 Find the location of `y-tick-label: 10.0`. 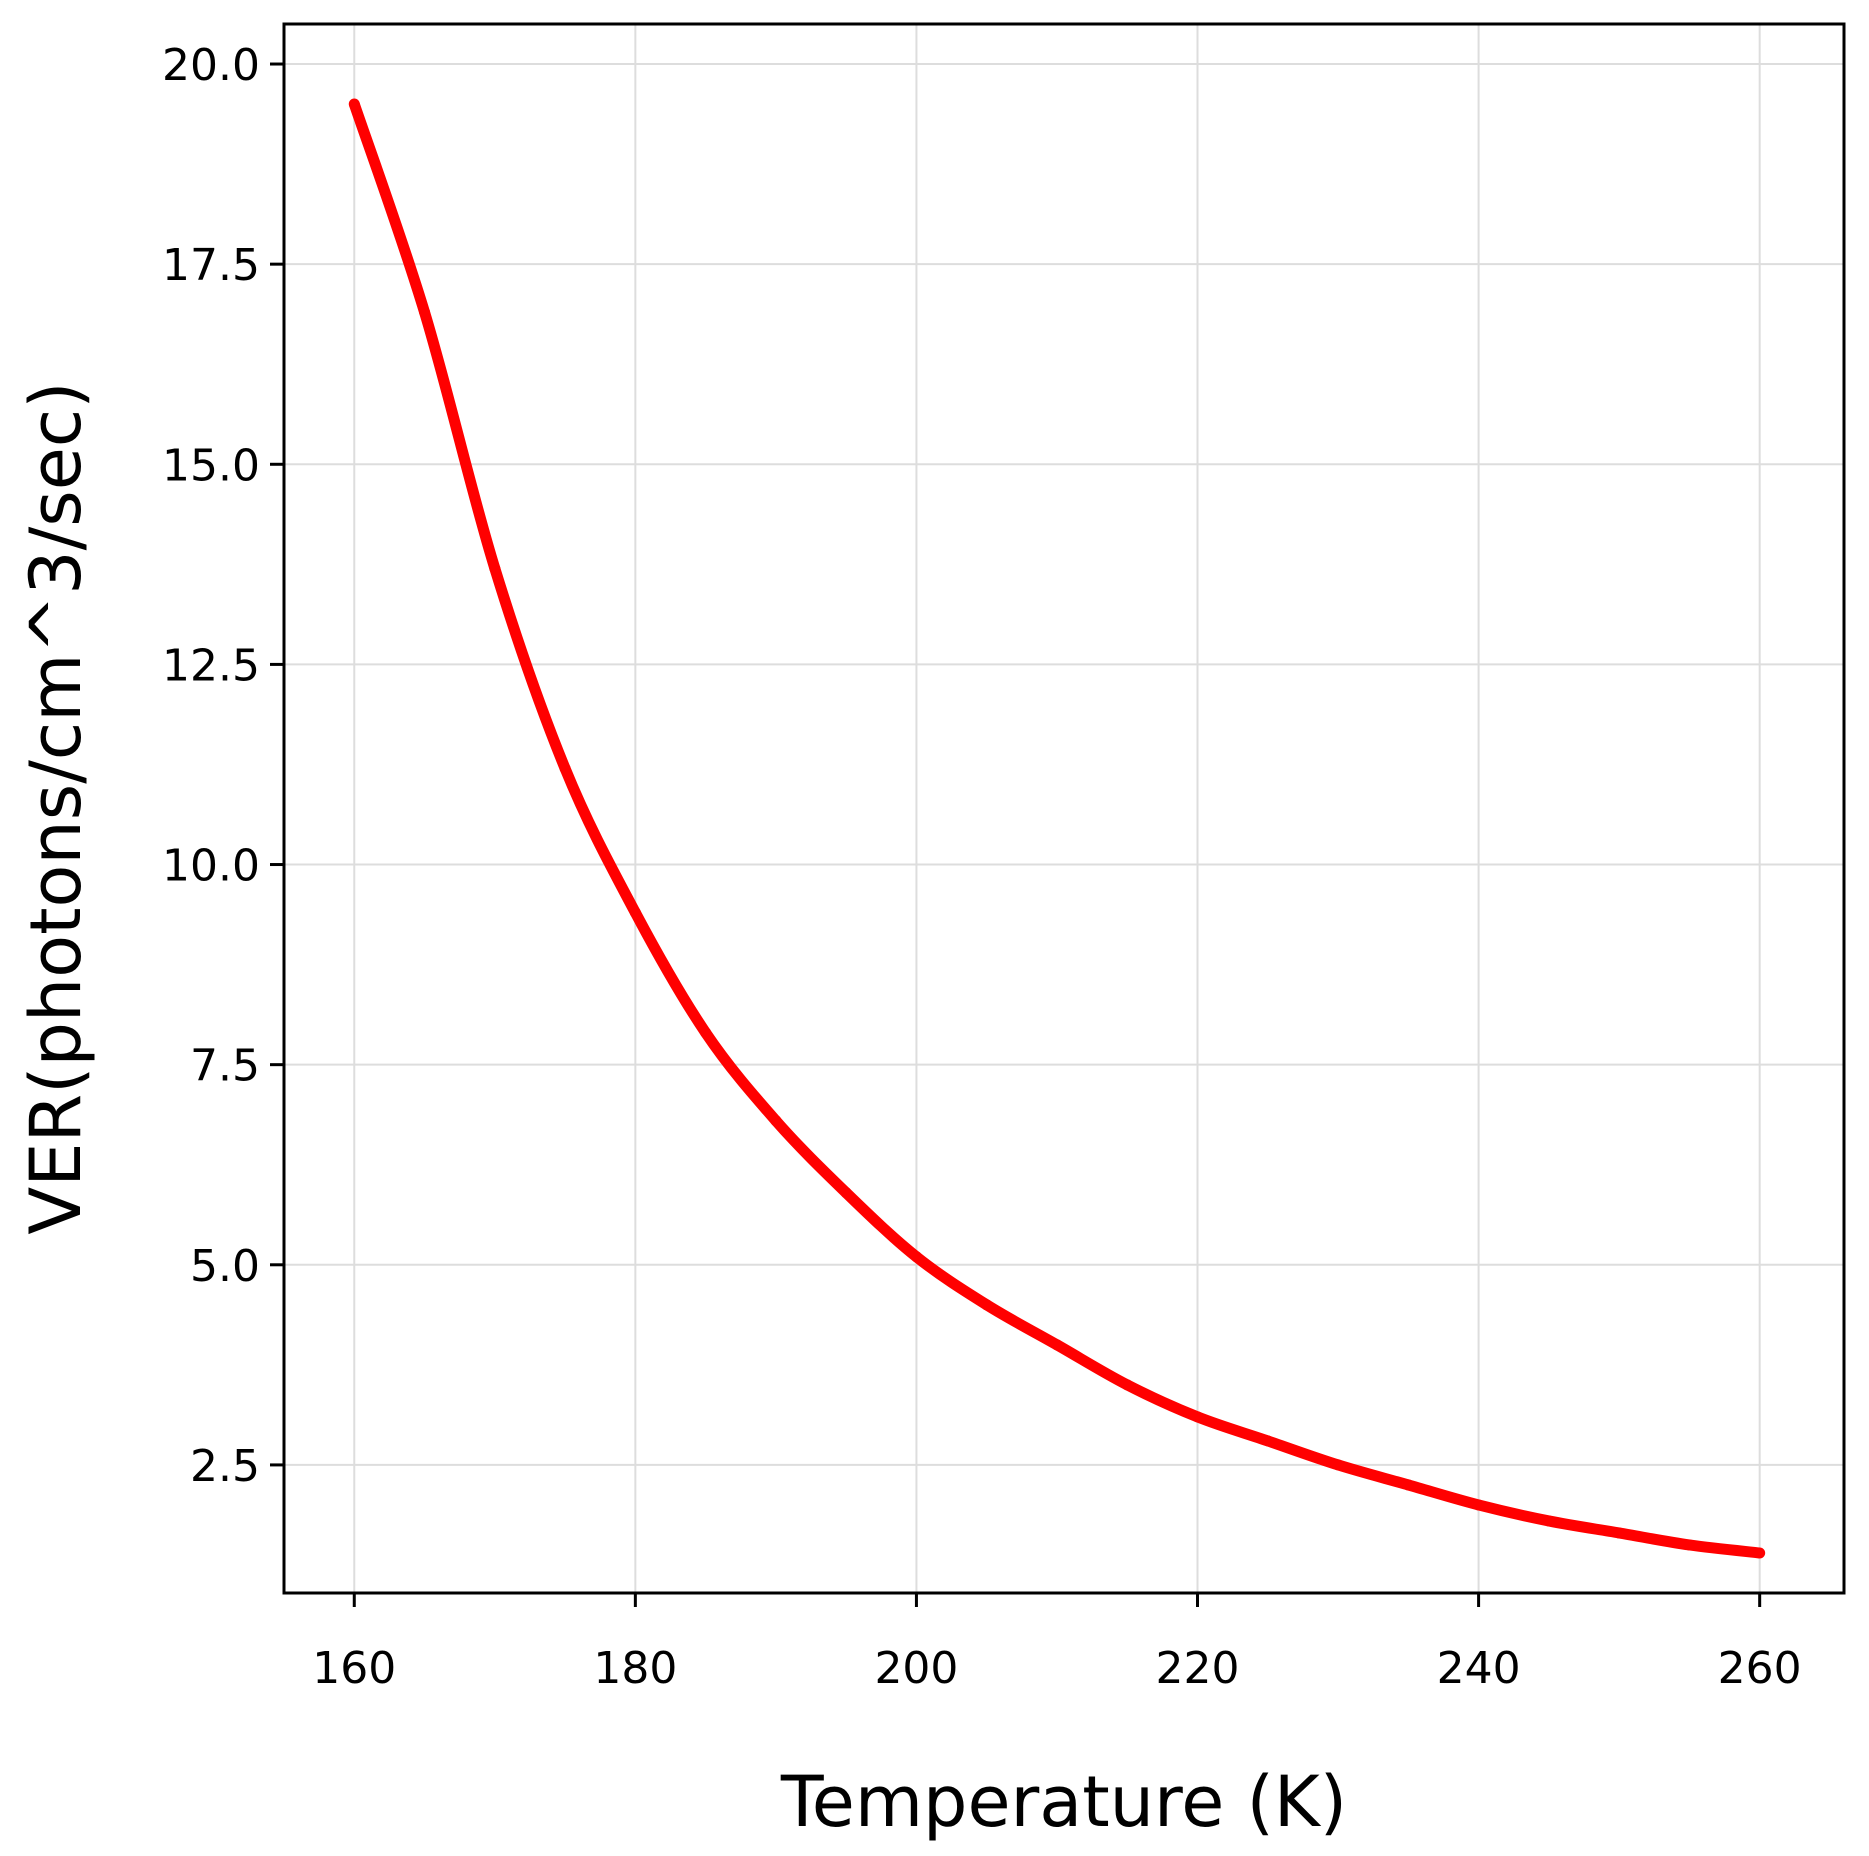

y-tick-label: 10.0 is located at coordinates (211, 866).